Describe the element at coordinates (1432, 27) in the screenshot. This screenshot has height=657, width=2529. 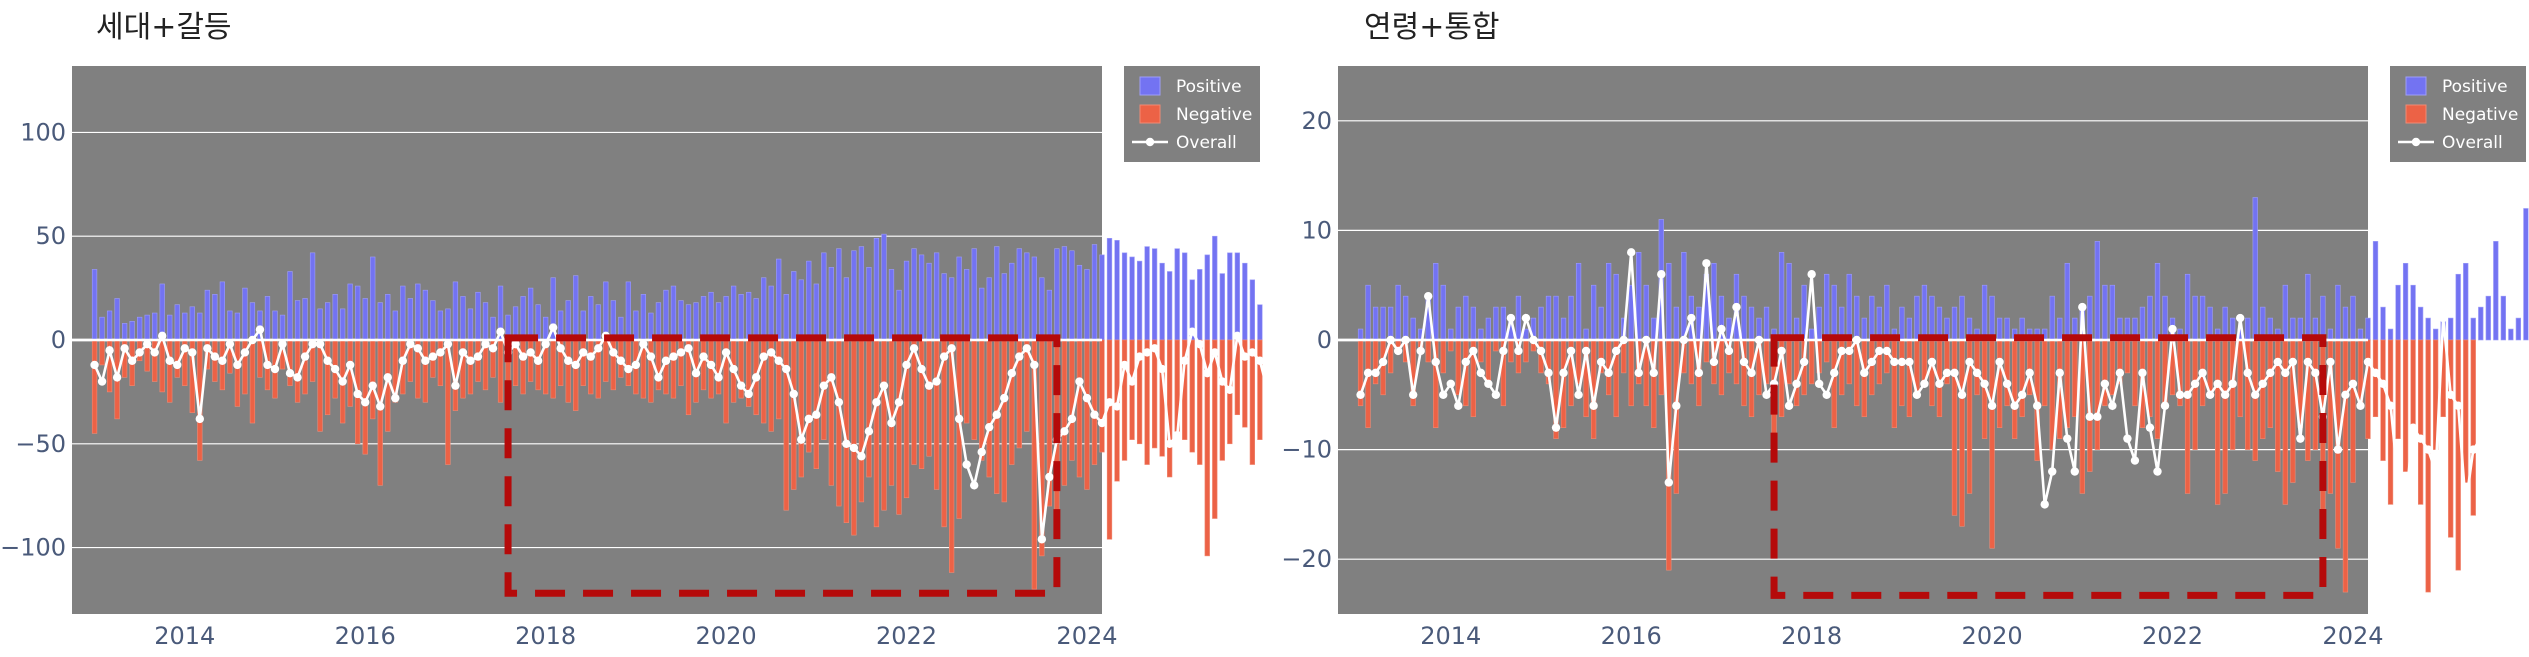
I see `chart-title: 연령+통합` at that location.